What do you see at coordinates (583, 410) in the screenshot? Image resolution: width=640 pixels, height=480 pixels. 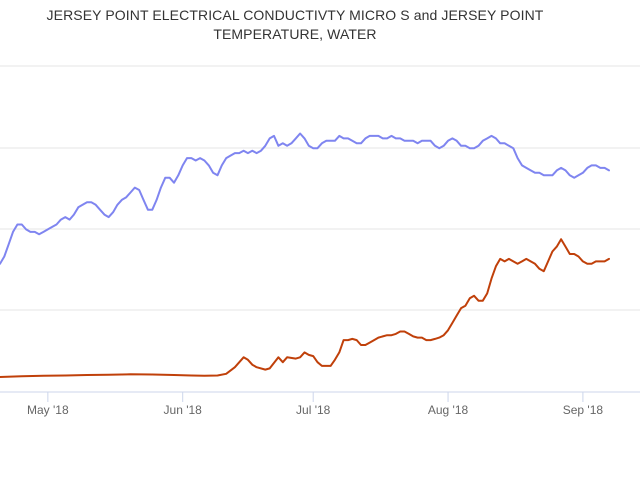 I see `x-tick-label-5: Sep '18` at bounding box center [583, 410].